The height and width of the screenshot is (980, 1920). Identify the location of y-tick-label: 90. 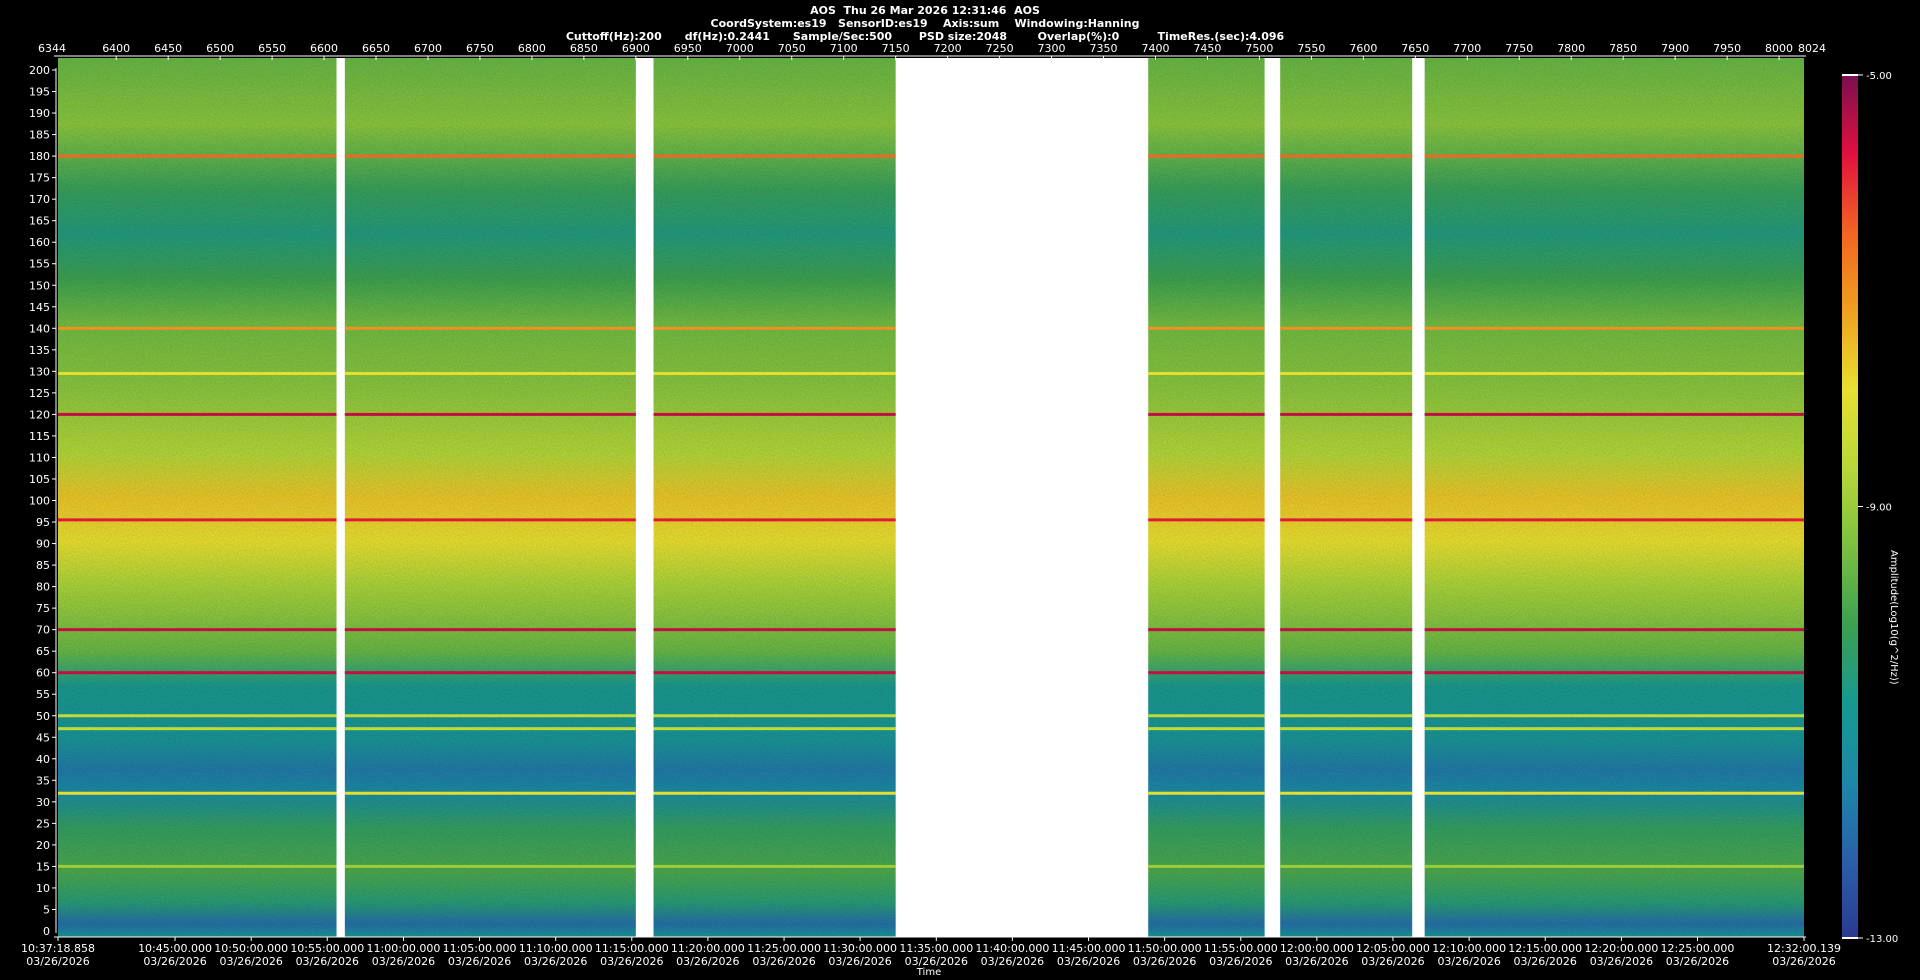
(43, 544).